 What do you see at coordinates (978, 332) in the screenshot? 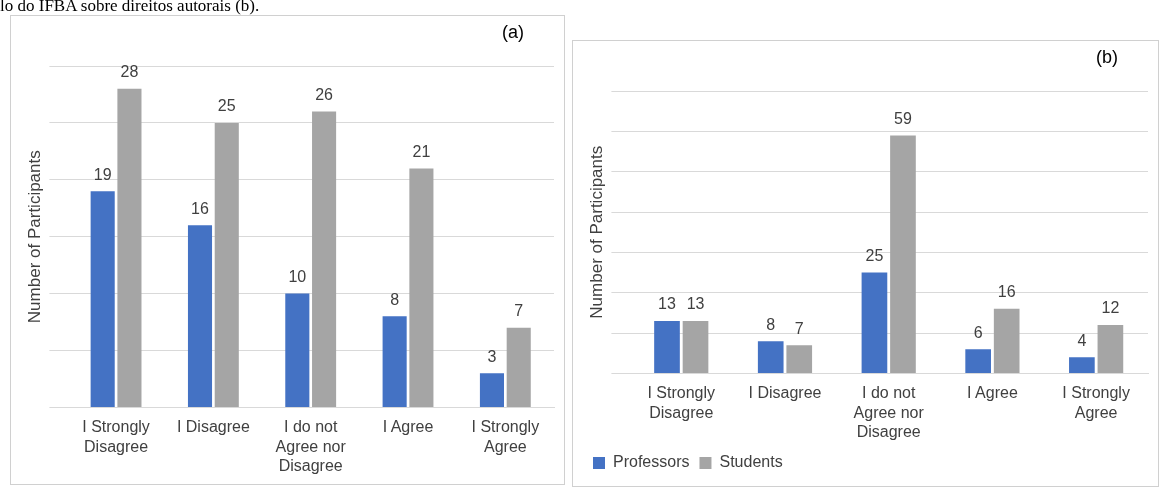
I see `data-label: 6` at bounding box center [978, 332].